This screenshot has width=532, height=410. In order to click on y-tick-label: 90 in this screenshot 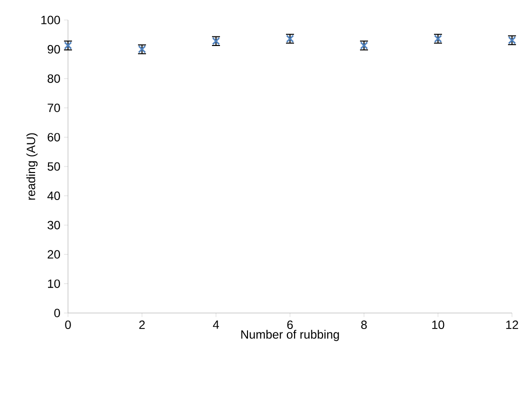, I will do `click(54, 49)`.